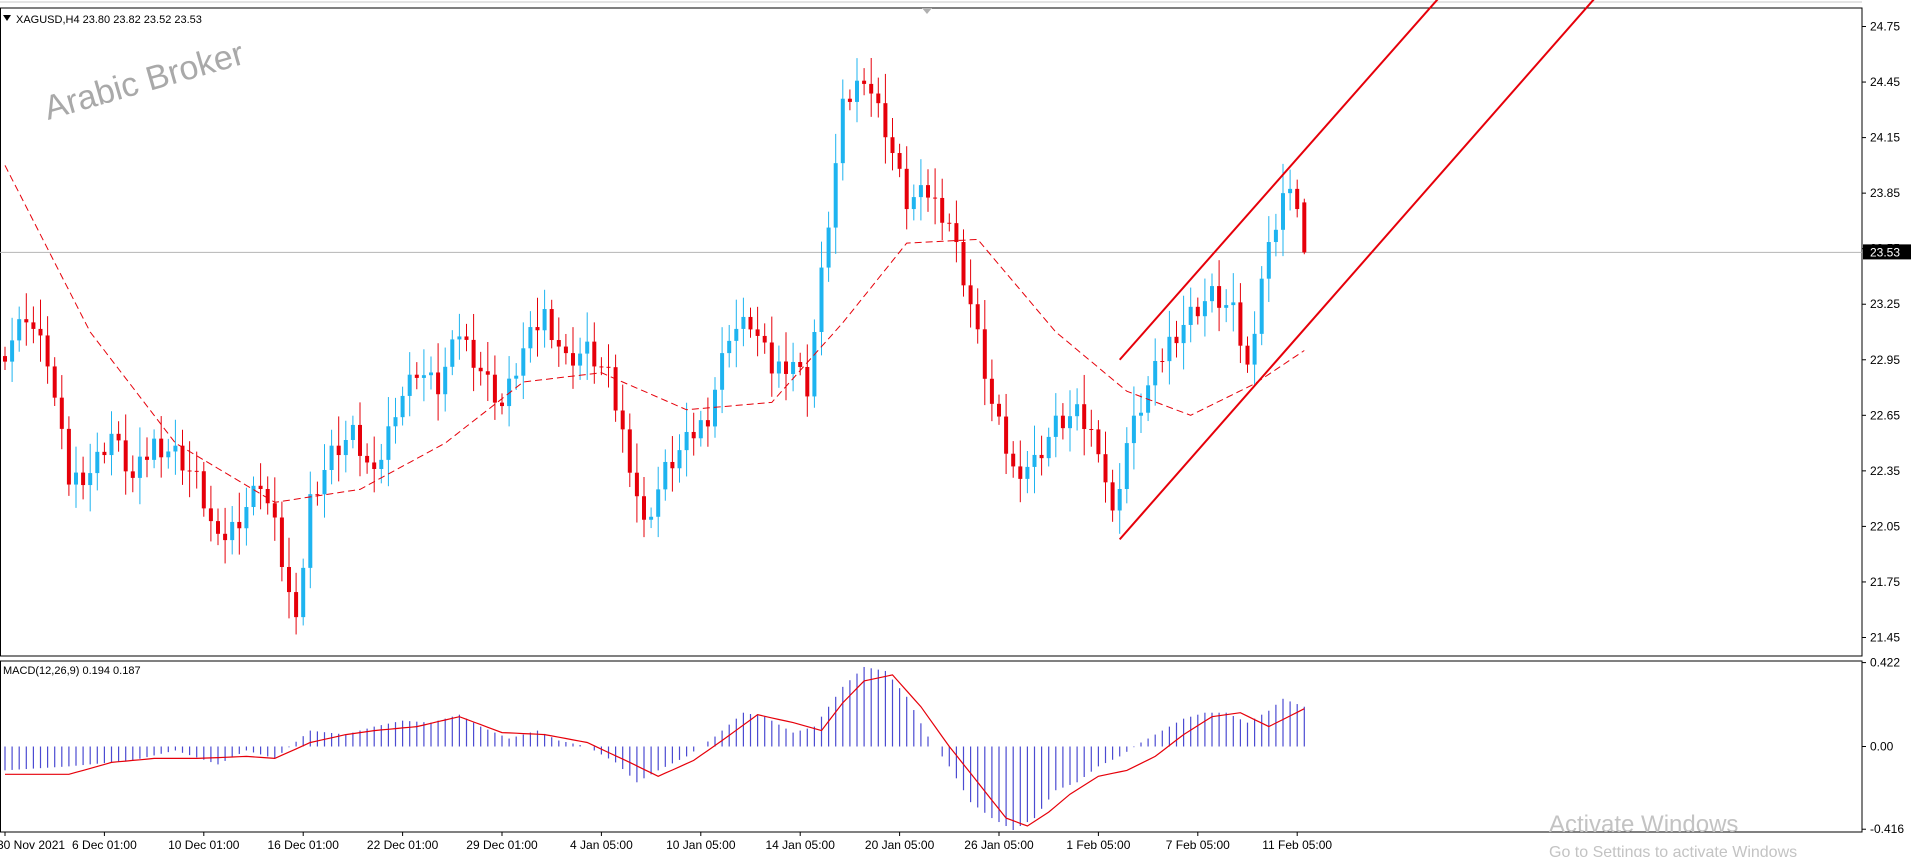  Describe the element at coordinates (1885, 471) in the screenshot. I see `y-tick-label: 22.35` at that location.